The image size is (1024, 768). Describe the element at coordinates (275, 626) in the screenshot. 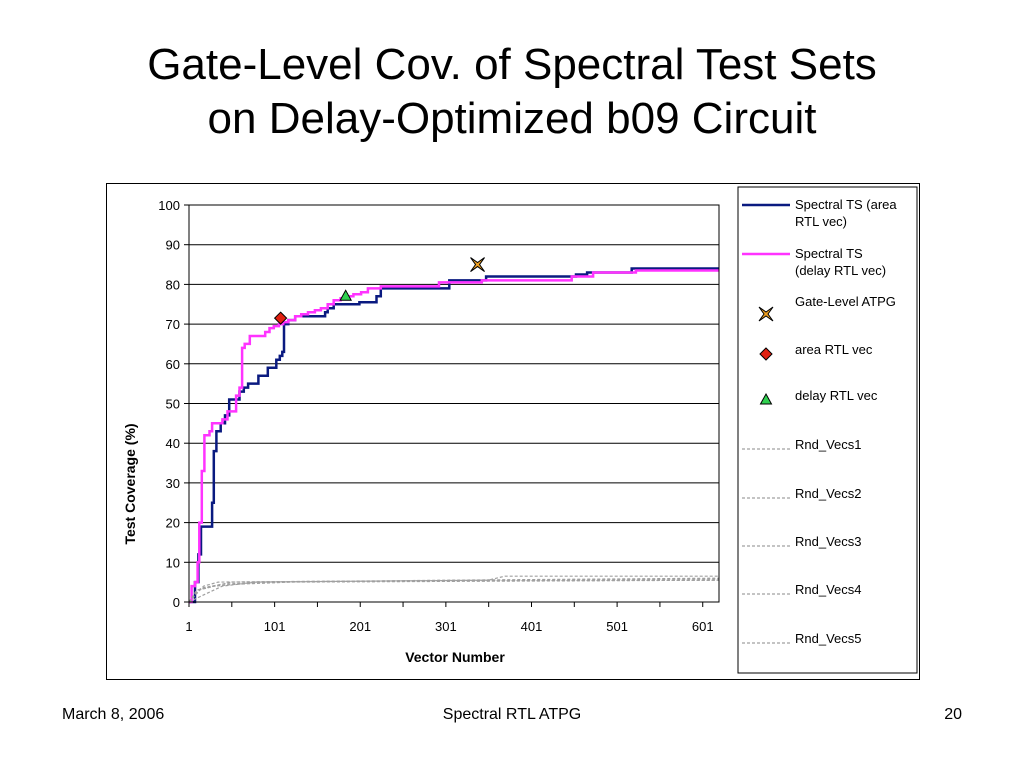

I see `x-tick-label-101: 101` at that location.